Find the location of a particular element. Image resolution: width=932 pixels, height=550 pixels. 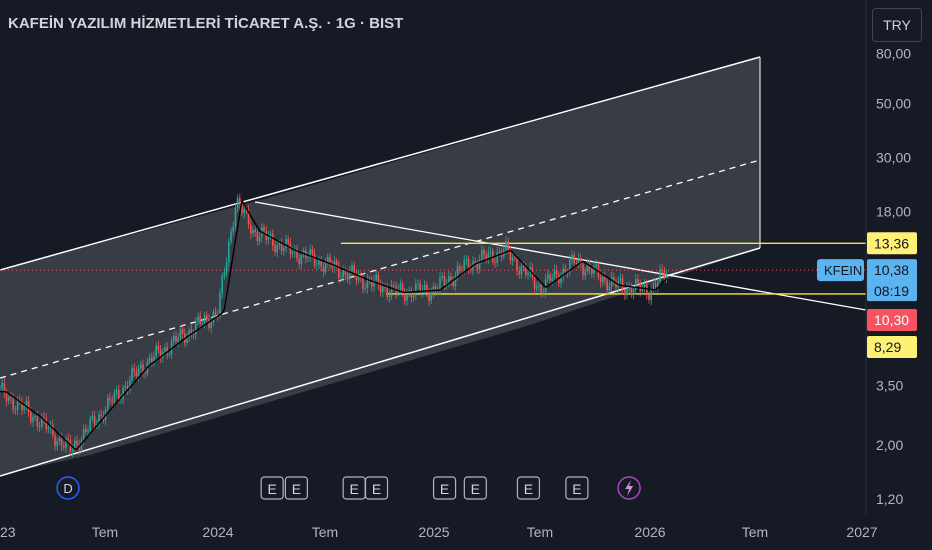

trendline is located at coordinates (560, 256).